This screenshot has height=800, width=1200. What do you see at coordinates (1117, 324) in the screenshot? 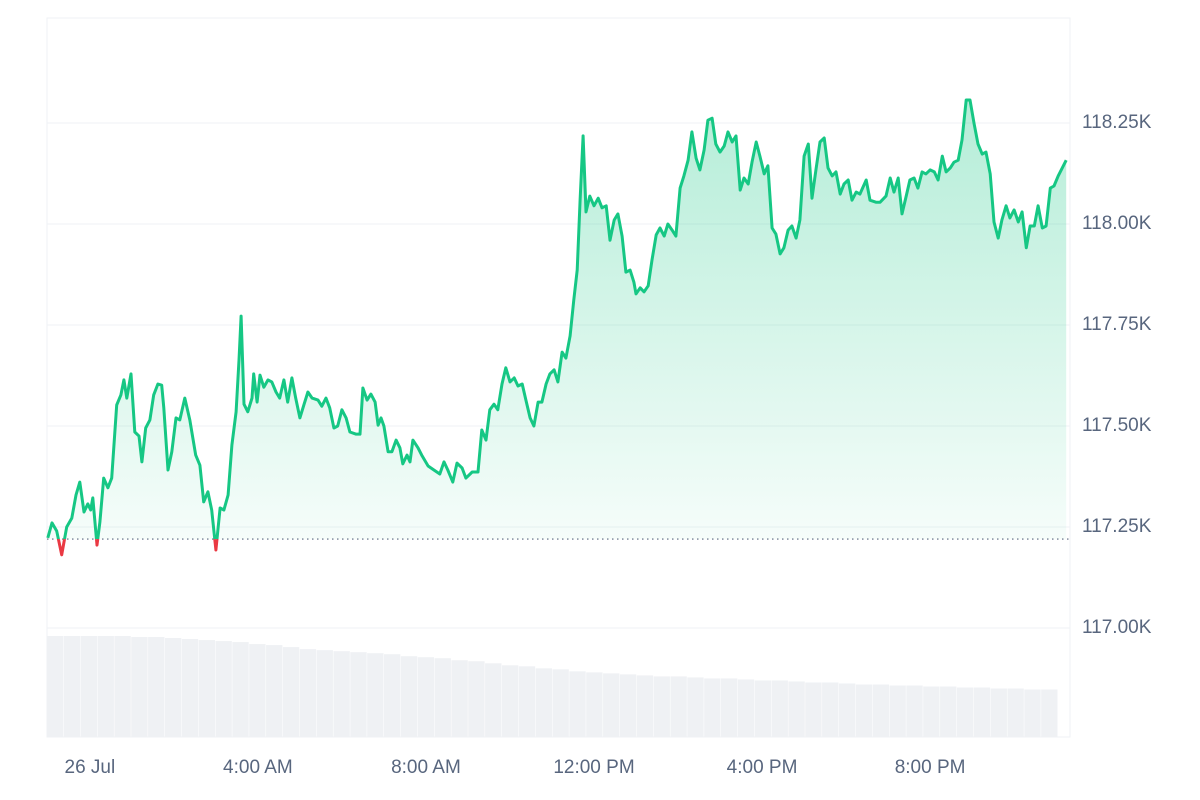
I see `y-tick-label: 117.75K` at bounding box center [1117, 324].